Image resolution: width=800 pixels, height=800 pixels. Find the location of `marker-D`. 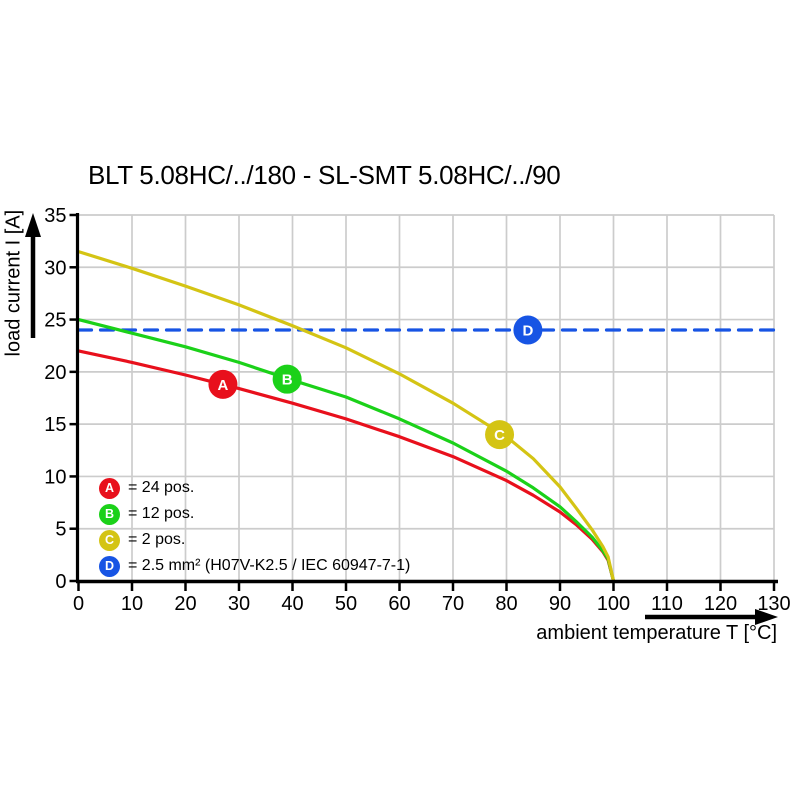

marker-D is located at coordinates (528, 330).